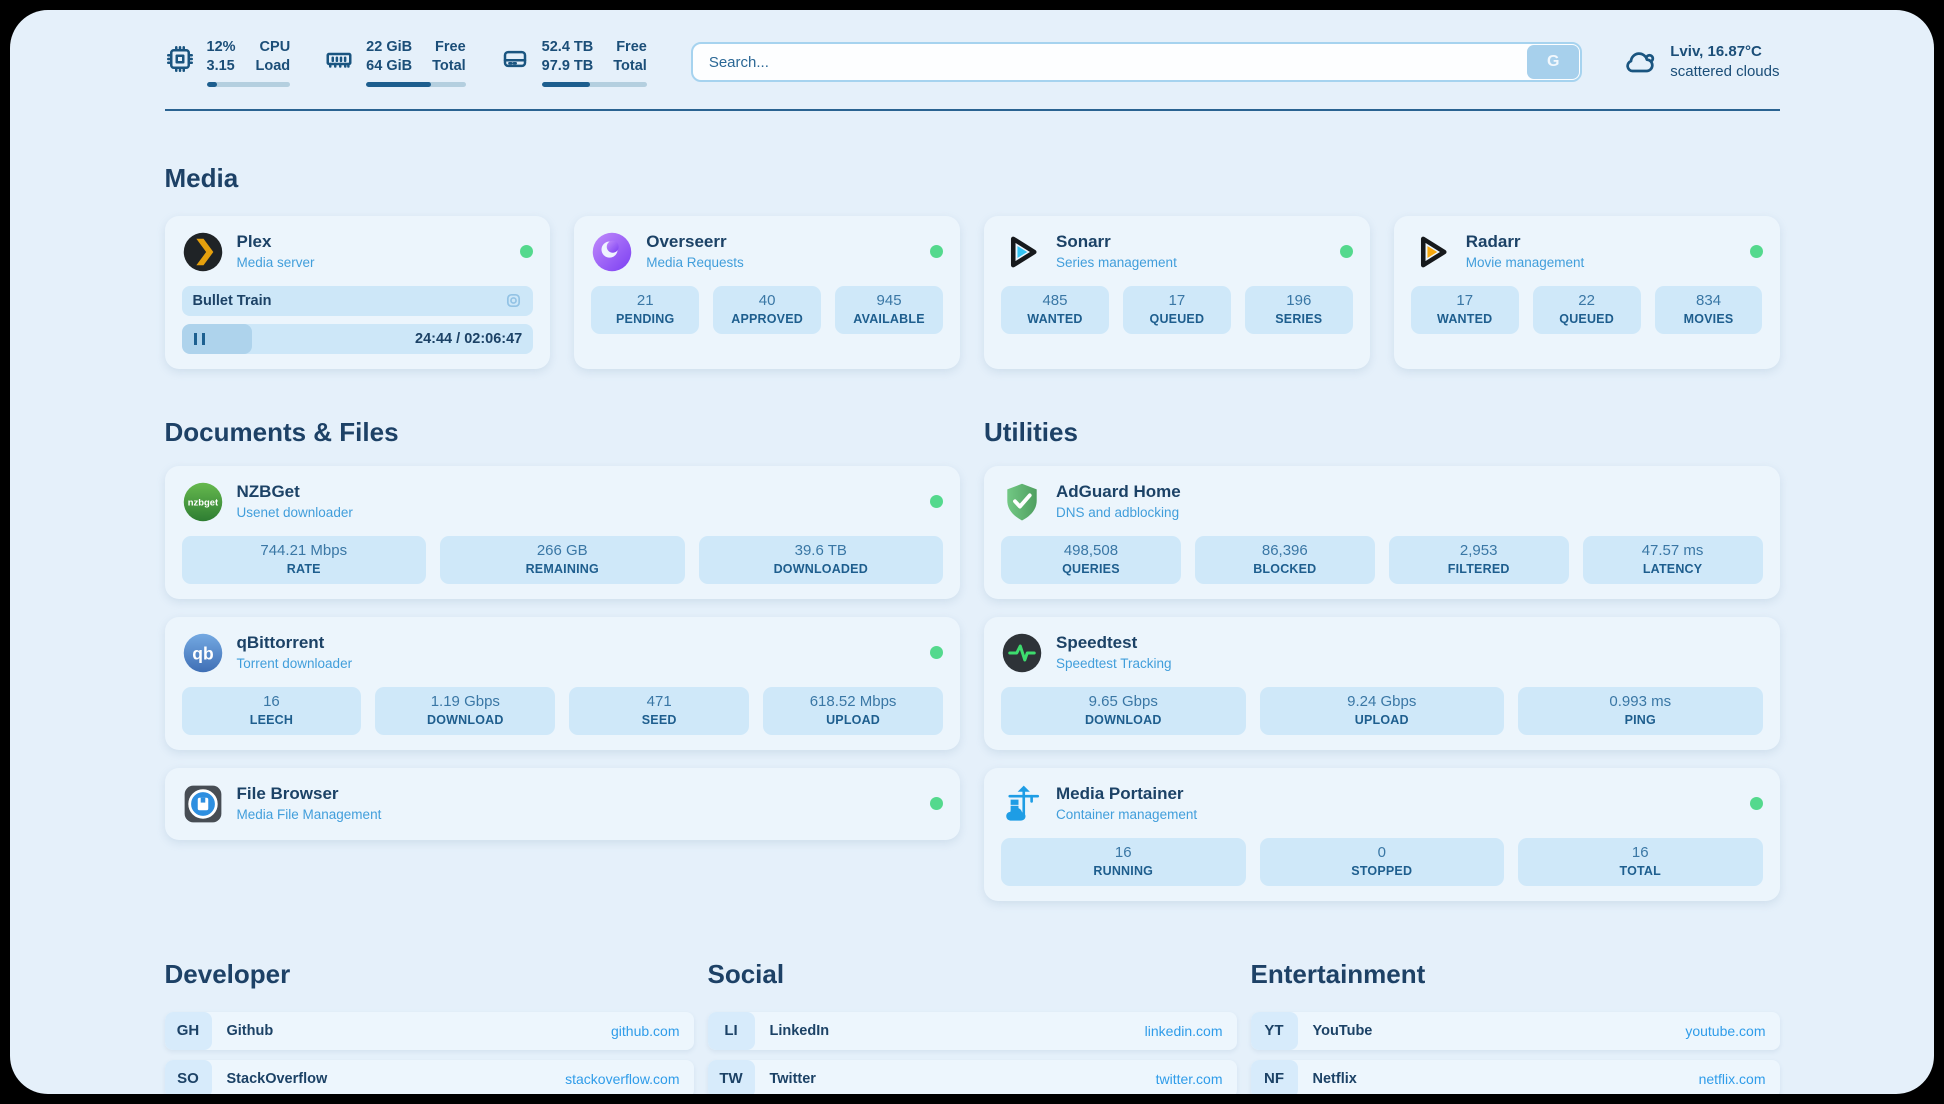  What do you see at coordinates (1493, 241) in the screenshot?
I see `app-title: Radarr` at bounding box center [1493, 241].